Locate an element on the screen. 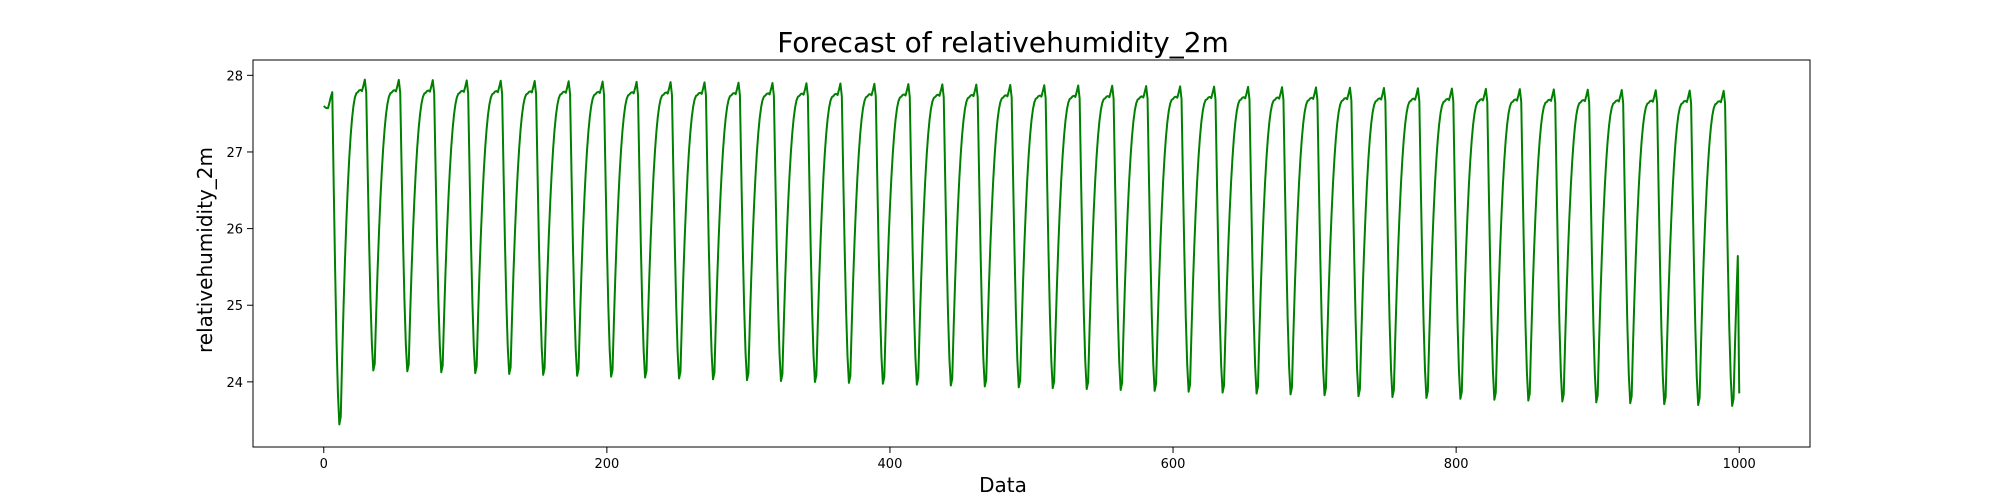 The image size is (2000, 500). y-tick-label: 28 is located at coordinates (234, 76).